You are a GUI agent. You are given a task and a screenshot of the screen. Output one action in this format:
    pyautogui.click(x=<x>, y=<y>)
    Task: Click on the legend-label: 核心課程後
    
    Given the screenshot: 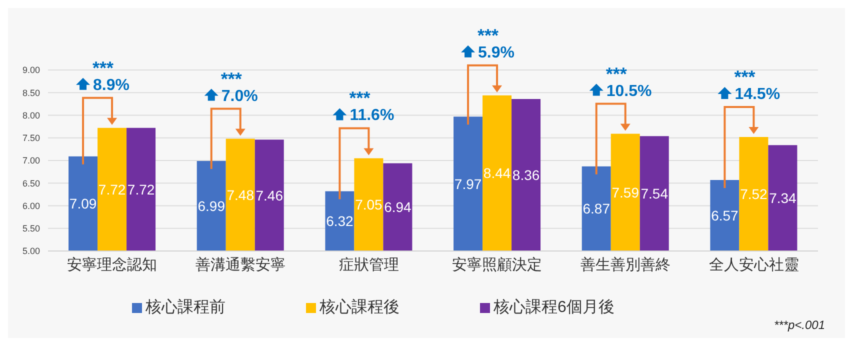 What is the action you would take?
    pyautogui.click(x=360, y=307)
    